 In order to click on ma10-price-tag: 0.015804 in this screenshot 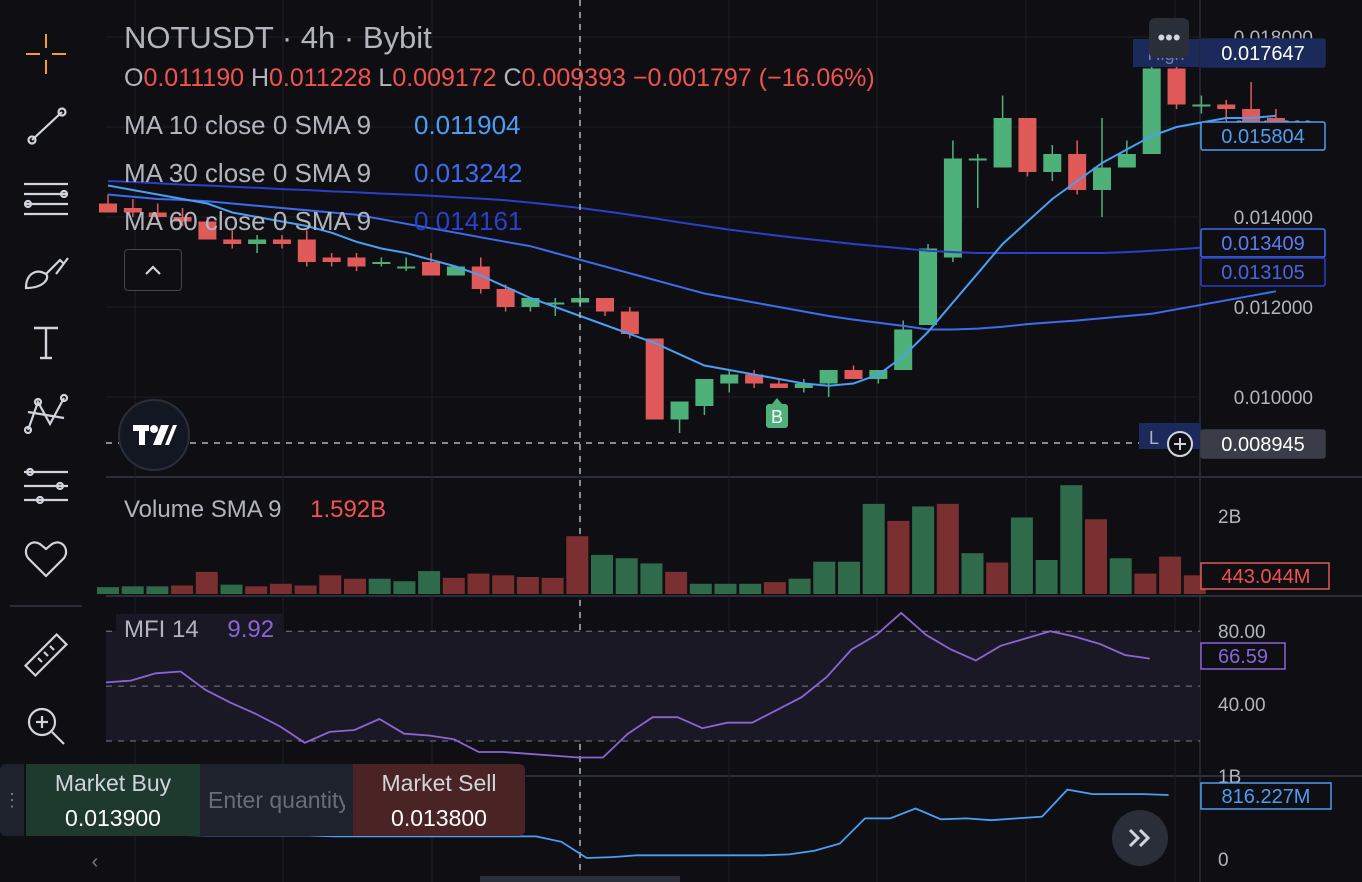, I will do `click(1262, 137)`.